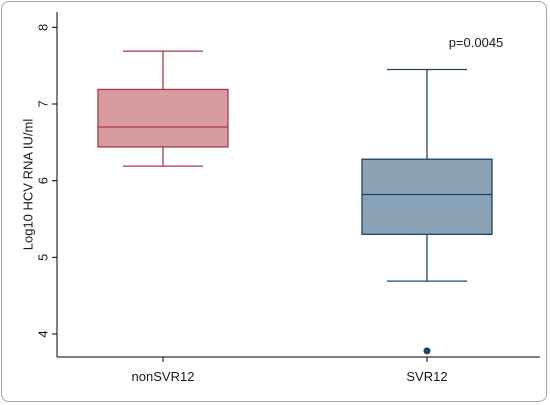 The height and width of the screenshot is (405, 550). Describe the element at coordinates (427, 351) in the screenshot. I see `outlier-point` at that location.